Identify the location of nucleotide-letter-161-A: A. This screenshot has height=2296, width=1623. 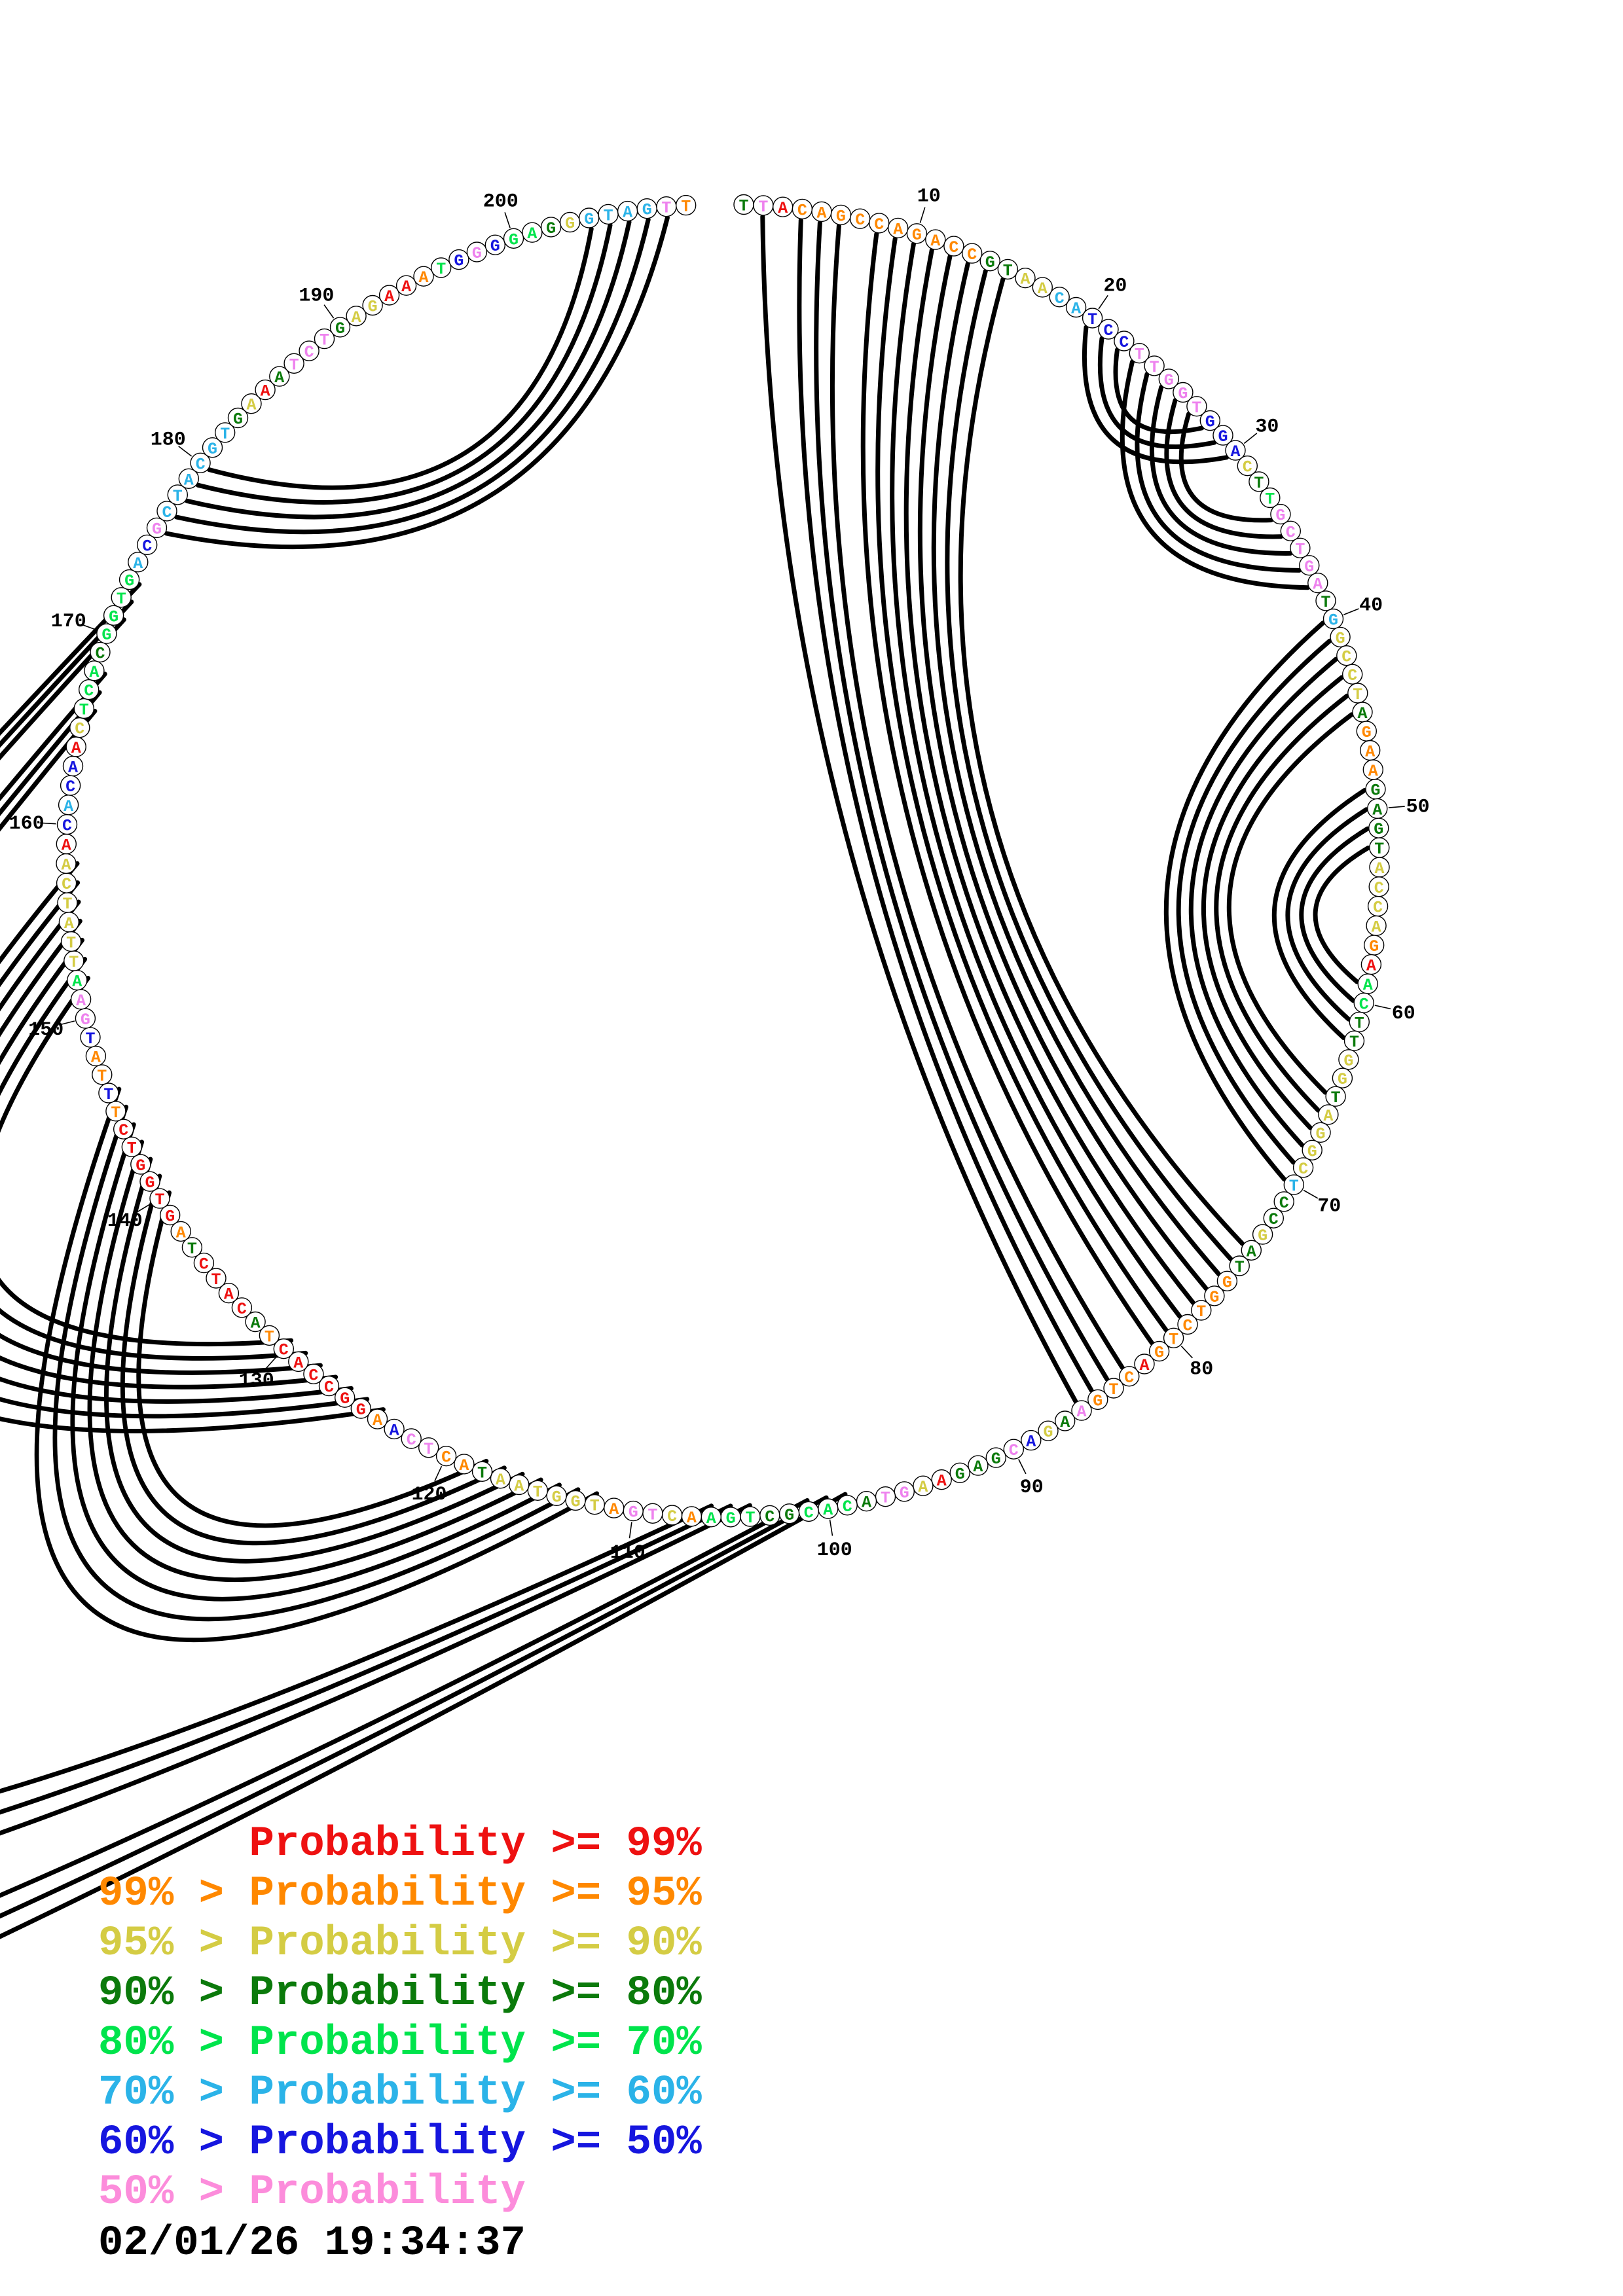
(68, 806).